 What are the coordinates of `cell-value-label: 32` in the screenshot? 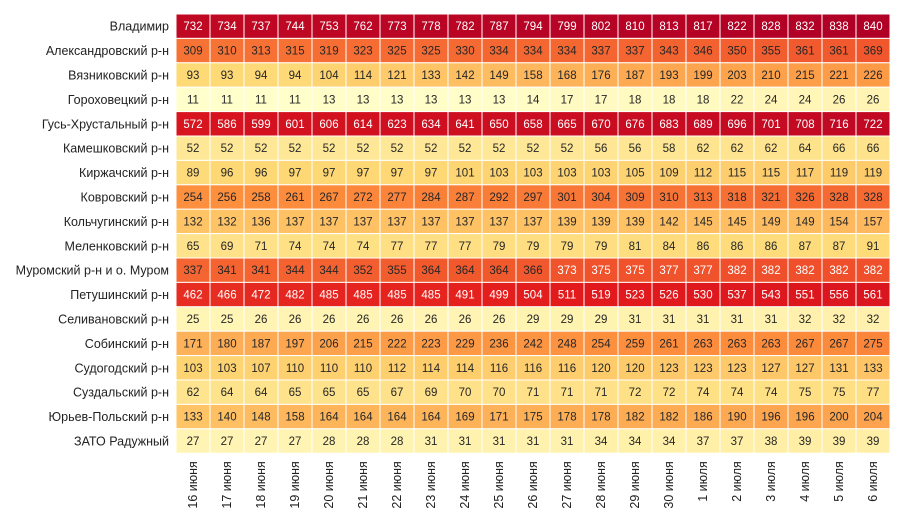 It's located at (873, 320).